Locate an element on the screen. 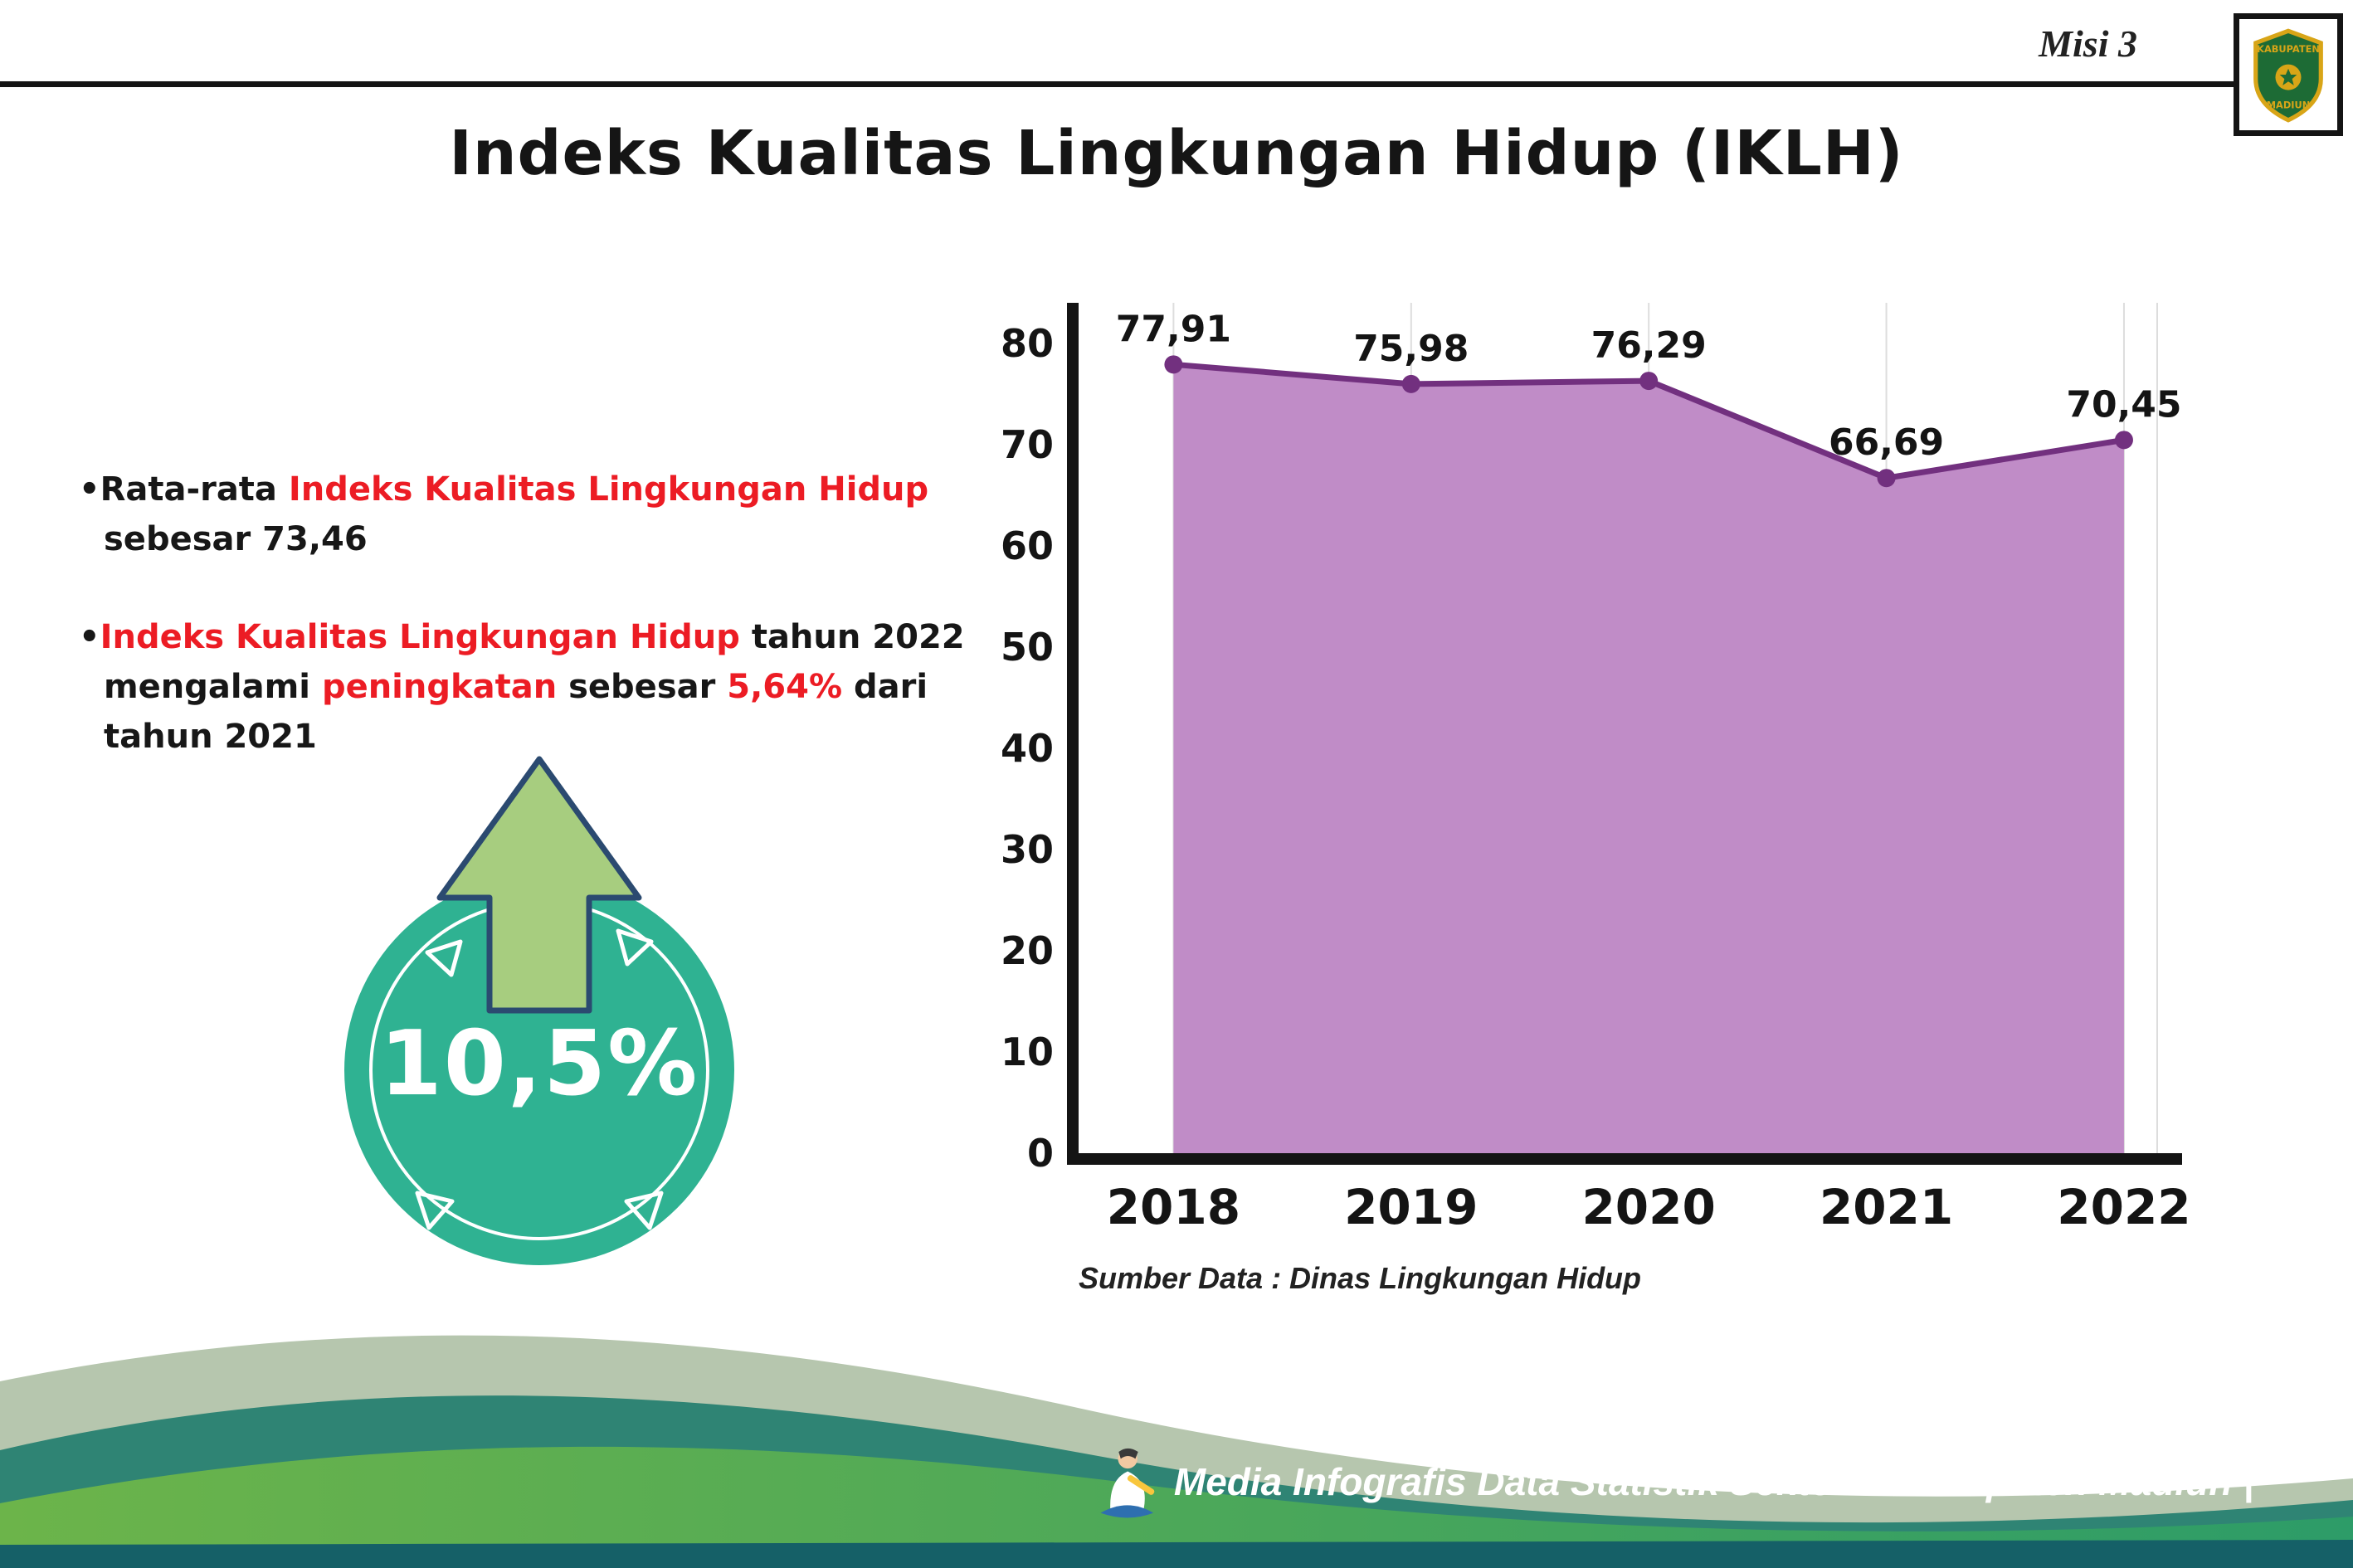  bullet1-text-1: Rata-rata is located at coordinates (194, 489).